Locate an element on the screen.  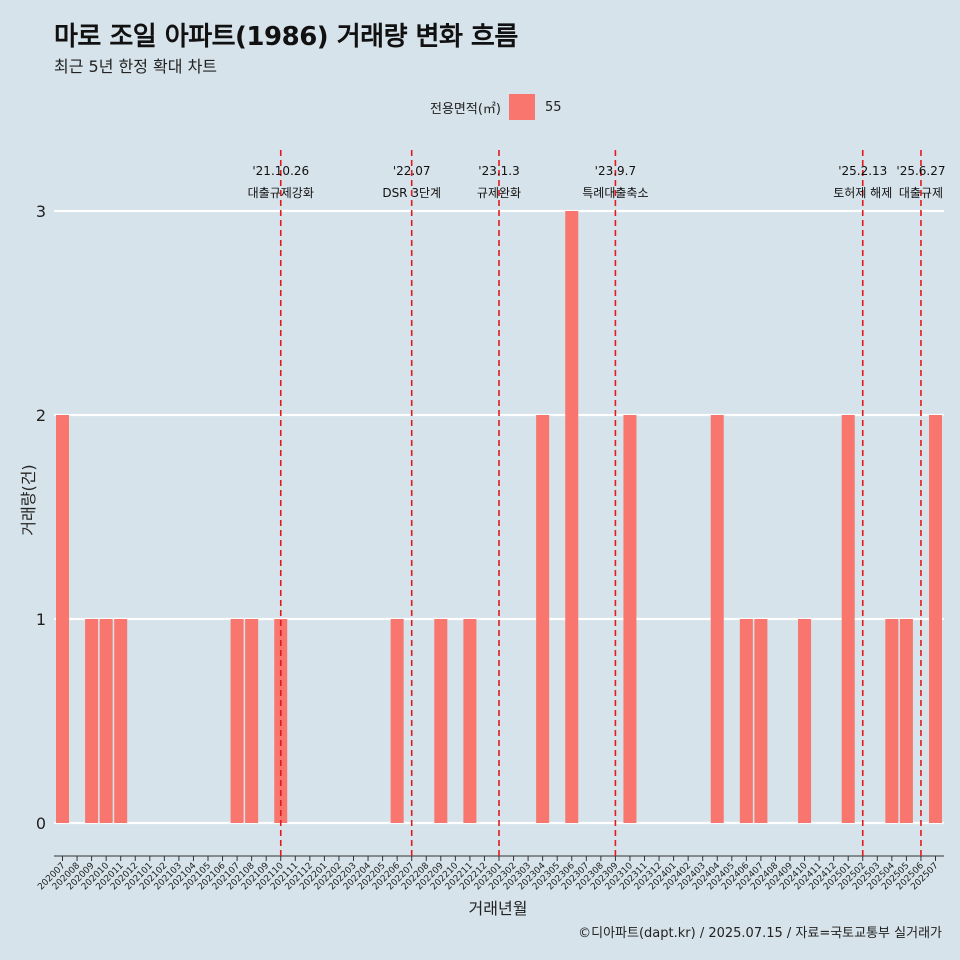
chart-subtitle: 최근 5년 한정 확대 차트 is located at coordinates (136, 66).